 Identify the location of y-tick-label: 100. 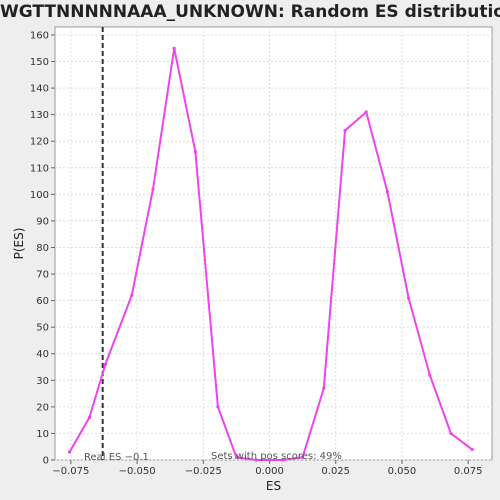
(39, 195).